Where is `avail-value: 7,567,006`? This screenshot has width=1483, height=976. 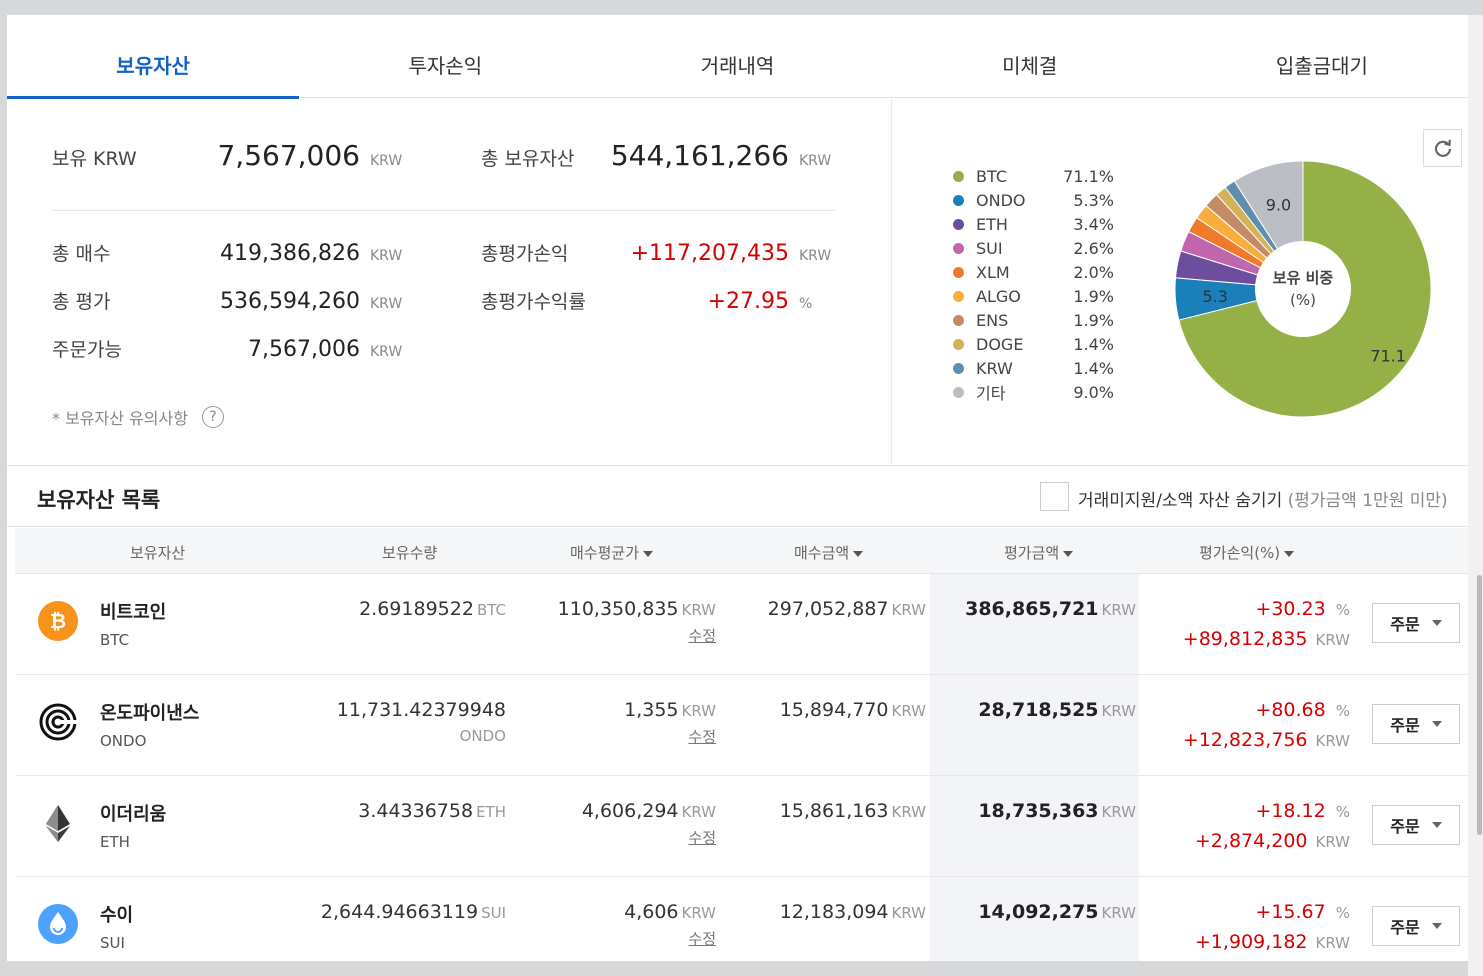 avail-value: 7,567,006 is located at coordinates (304, 349).